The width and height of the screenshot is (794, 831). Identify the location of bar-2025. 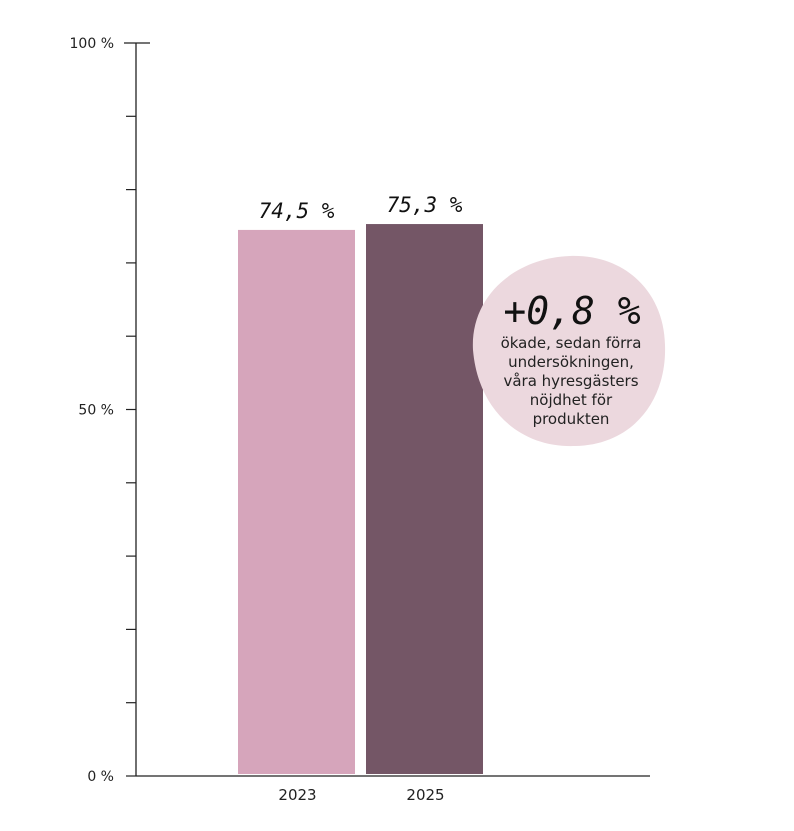
(424, 499).